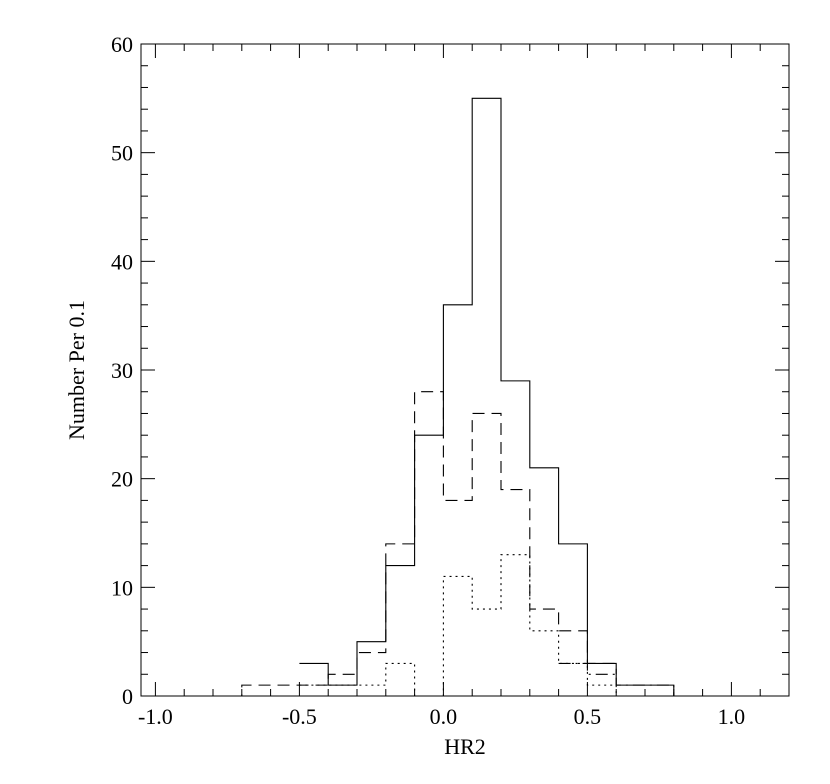 This screenshot has height=784, width=830. What do you see at coordinates (659, 679) in the screenshot?
I see `histogram-series-dash-dot` at bounding box center [659, 679].